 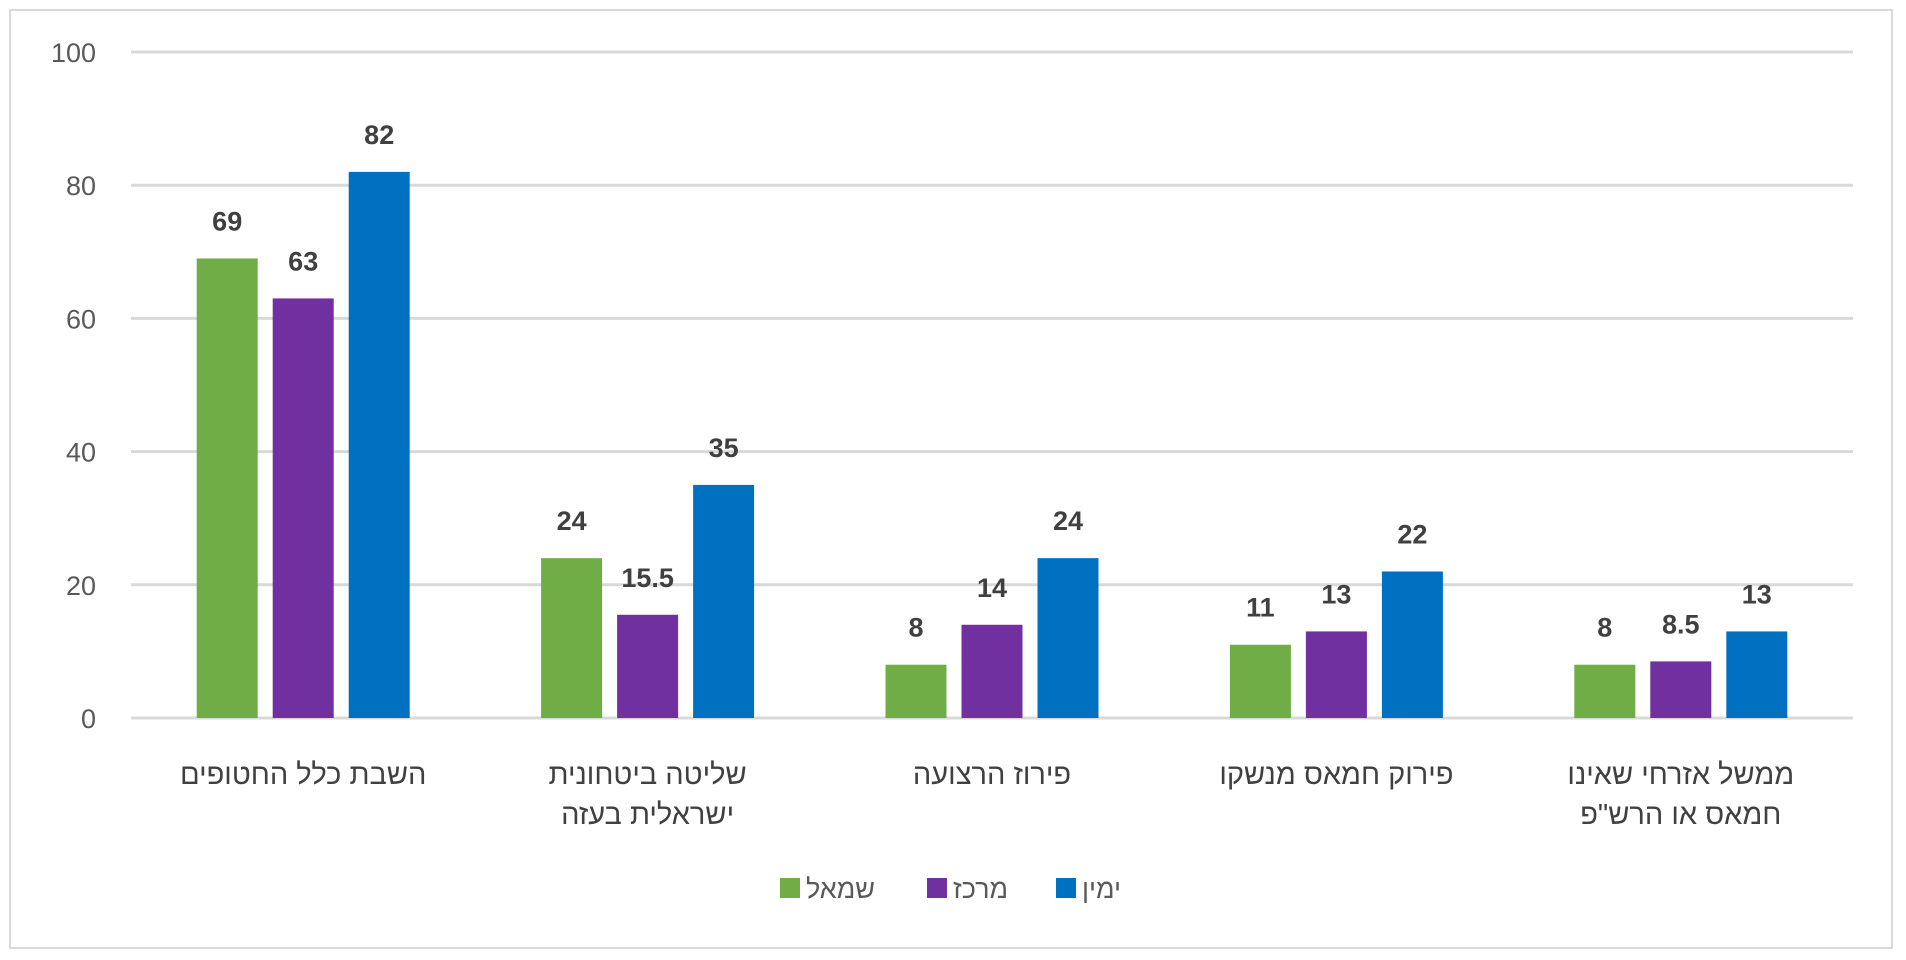 What do you see at coordinates (648, 775) in the screenshot?
I see `x-category-label: שליטה ביטחונית` at bounding box center [648, 775].